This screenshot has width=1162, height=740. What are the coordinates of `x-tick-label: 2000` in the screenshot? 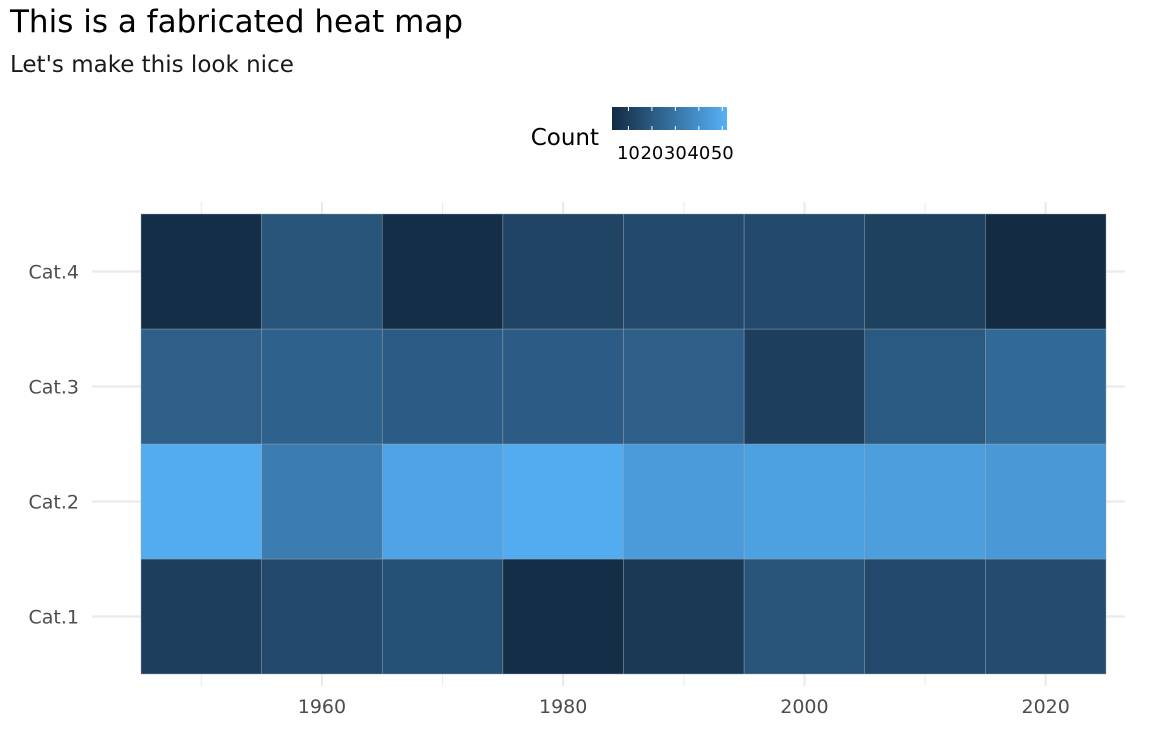 It's located at (804, 707).